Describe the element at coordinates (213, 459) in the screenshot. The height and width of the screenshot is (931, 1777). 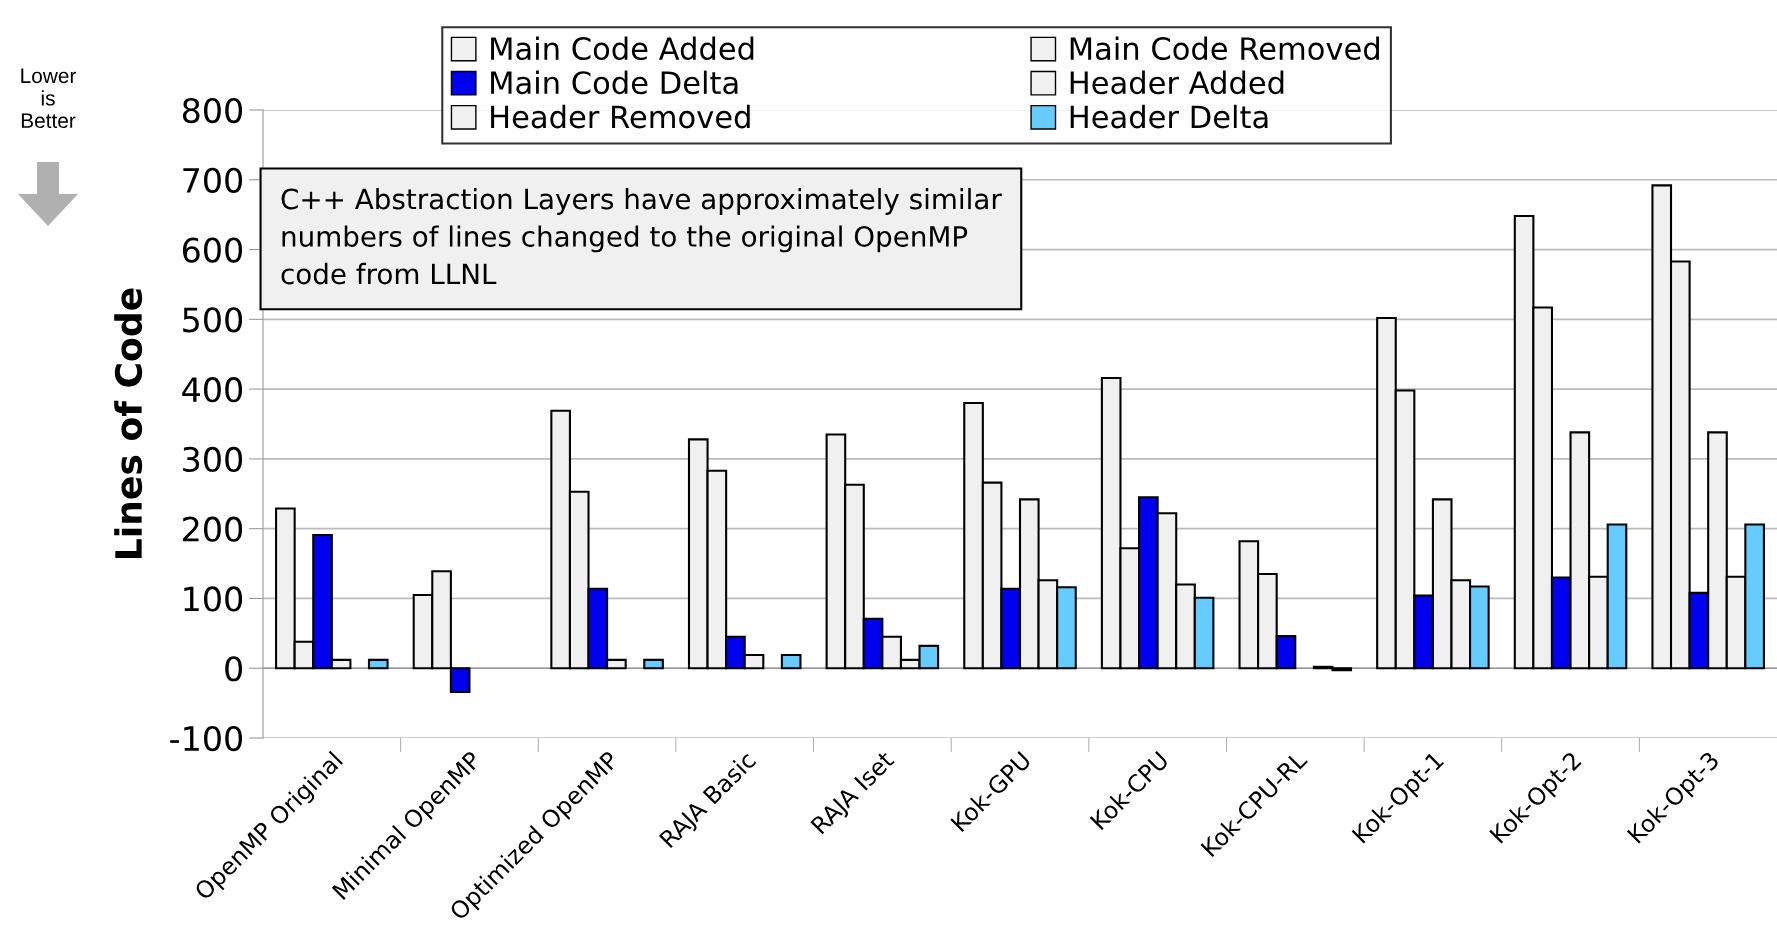
I see `y-tick-label: 300` at that location.